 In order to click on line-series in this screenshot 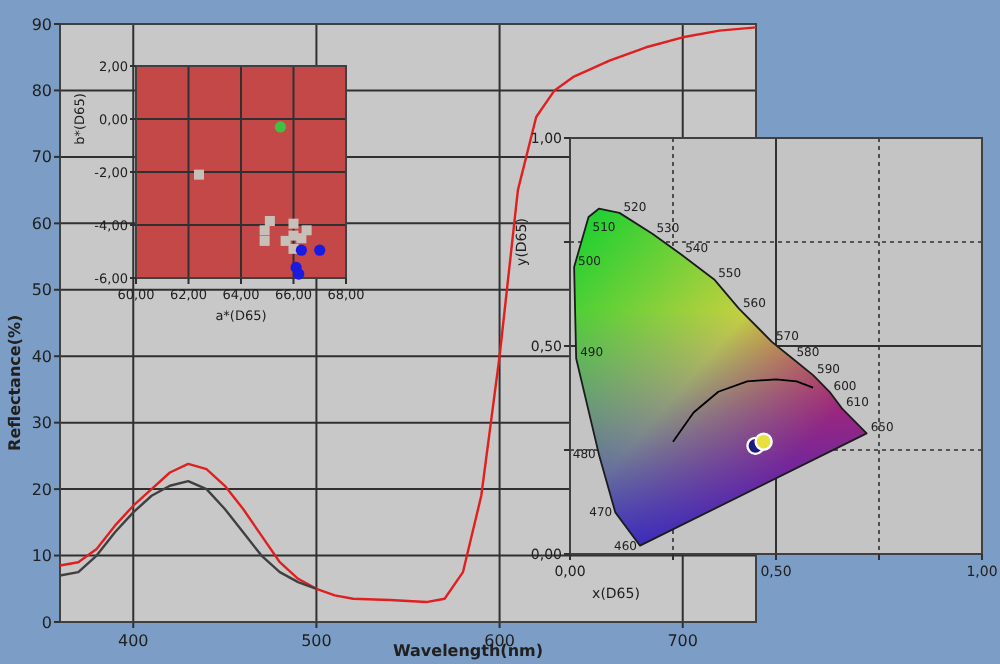, I will do `click(743, 410)`.